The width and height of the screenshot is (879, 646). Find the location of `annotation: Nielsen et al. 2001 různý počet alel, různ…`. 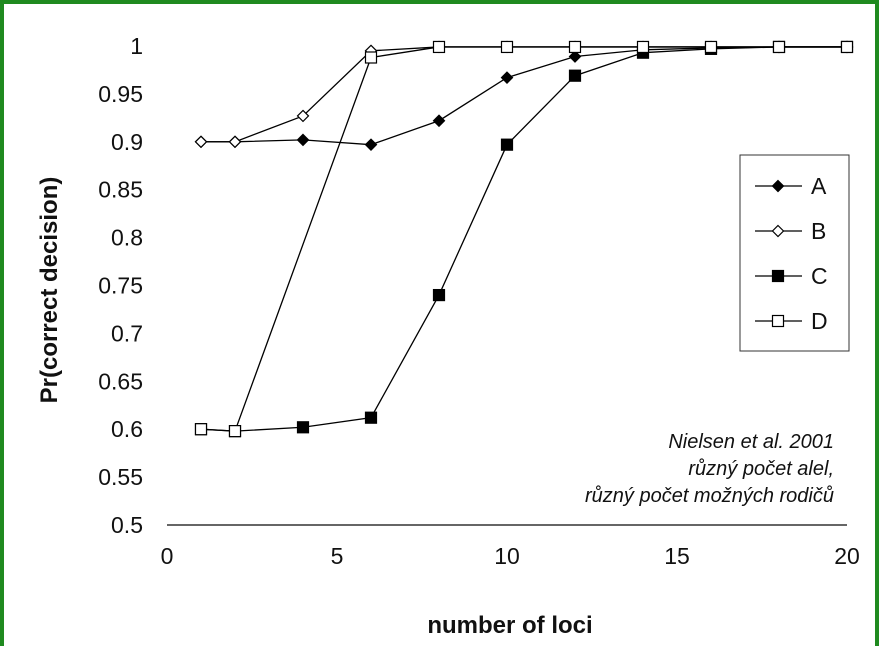

annotation: Nielsen et al. 2001 různý počet alel, různ… is located at coordinates (709, 469).